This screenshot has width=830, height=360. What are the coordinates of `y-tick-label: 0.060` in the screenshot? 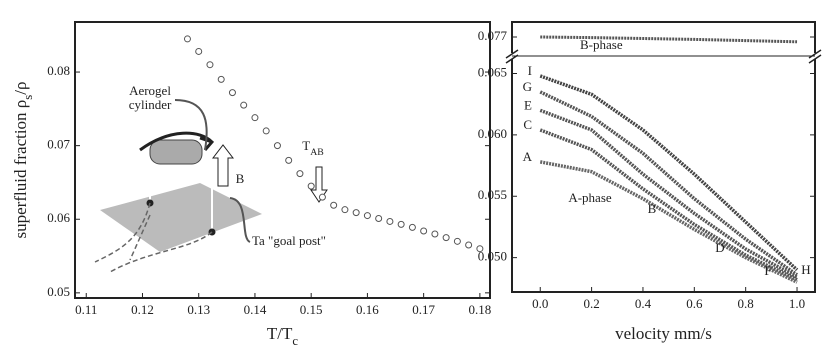 It's located at (492, 133).